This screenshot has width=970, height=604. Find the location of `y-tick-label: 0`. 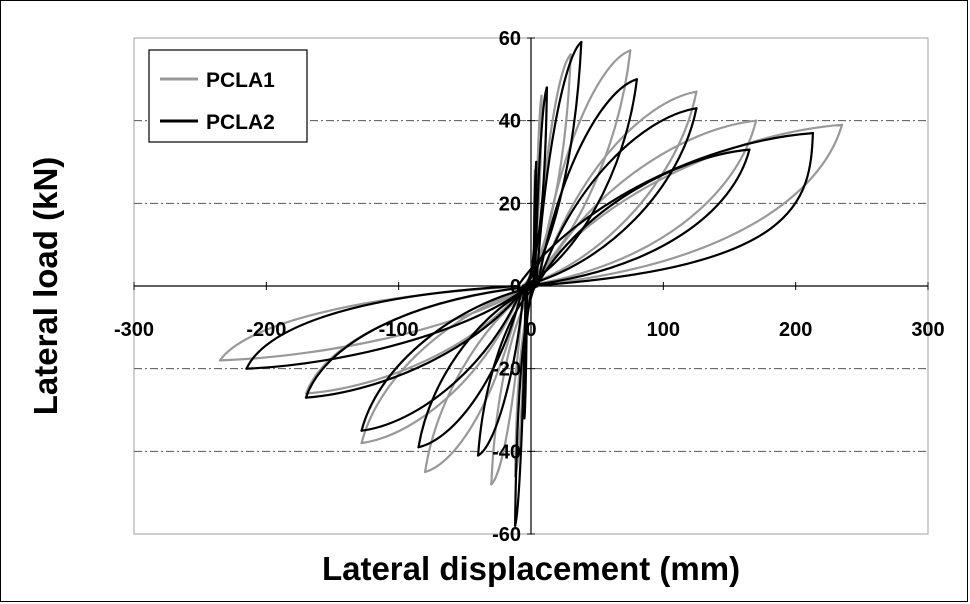

y-tick-label: 0 is located at coordinates (515, 287).